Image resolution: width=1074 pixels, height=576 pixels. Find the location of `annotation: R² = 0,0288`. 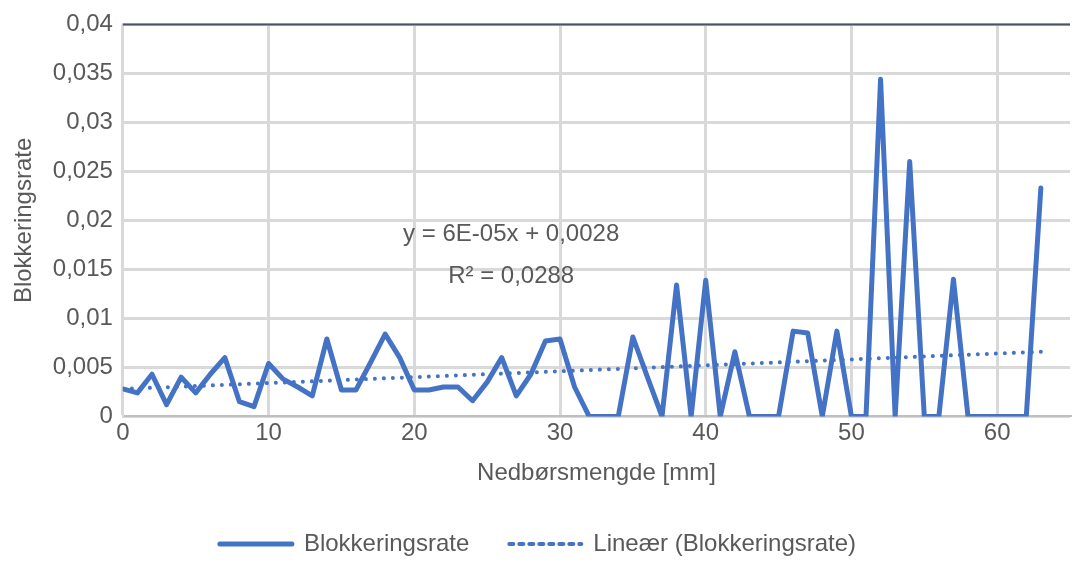

annotation: R² = 0,0288 is located at coordinates (511, 274).